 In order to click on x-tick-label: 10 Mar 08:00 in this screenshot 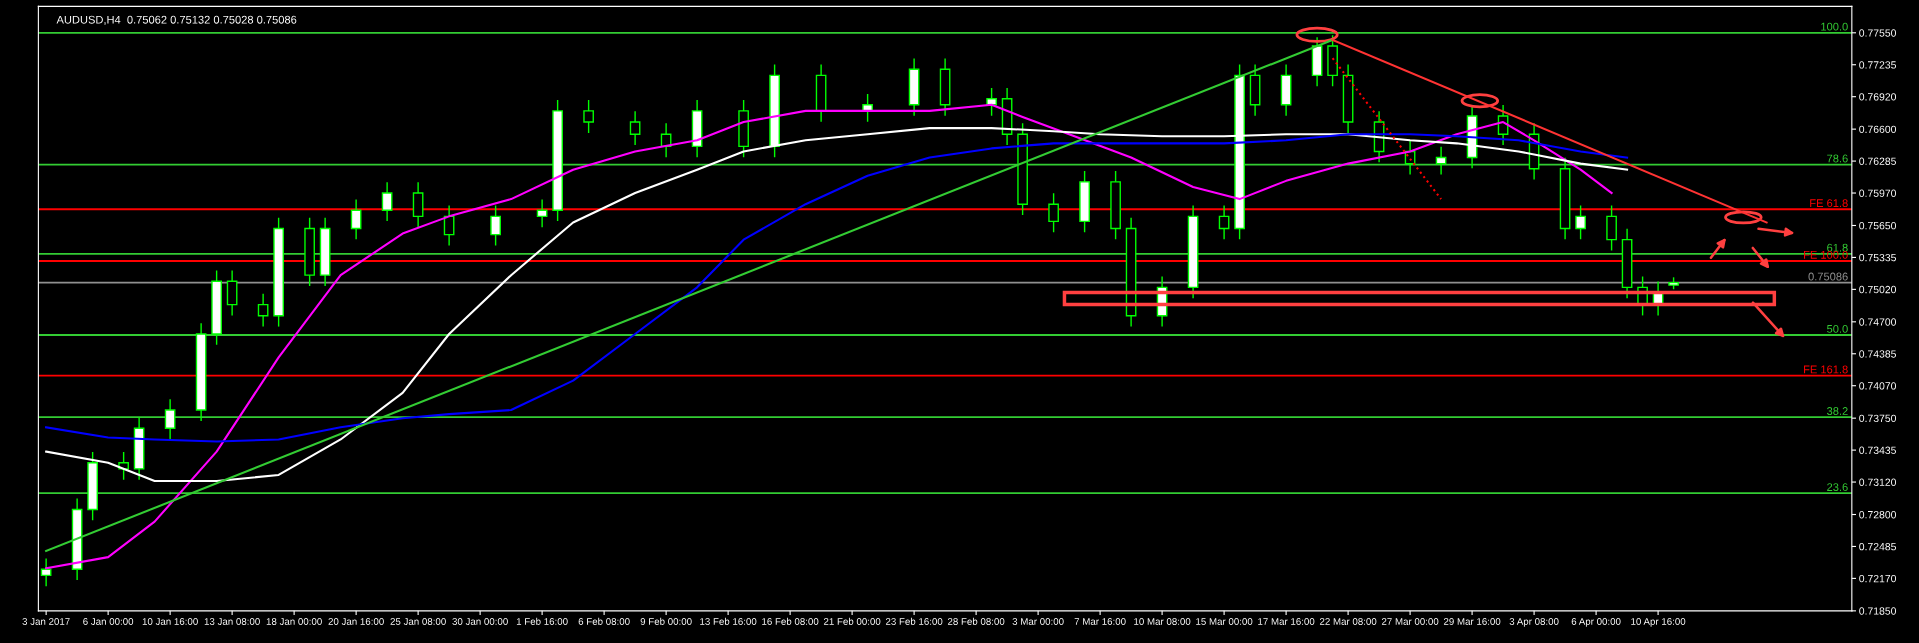, I will do `click(1162, 621)`.